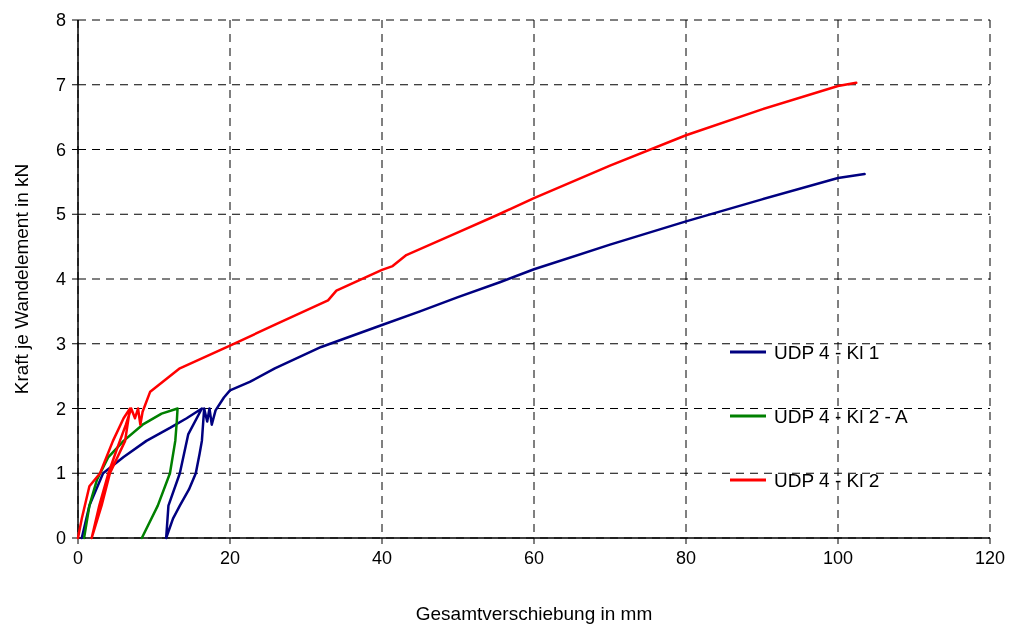 The image size is (1014, 630). Describe the element at coordinates (60, 214) in the screenshot. I see `y-tick-label: 5` at that location.